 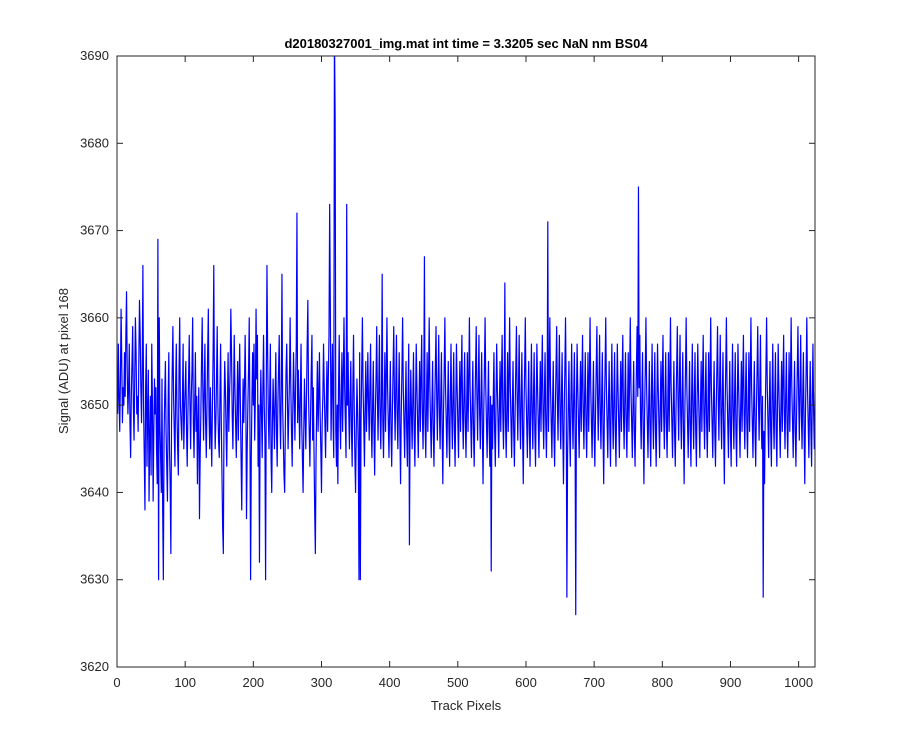 I want to click on y-tick-label: 3690, so click(x=94, y=55).